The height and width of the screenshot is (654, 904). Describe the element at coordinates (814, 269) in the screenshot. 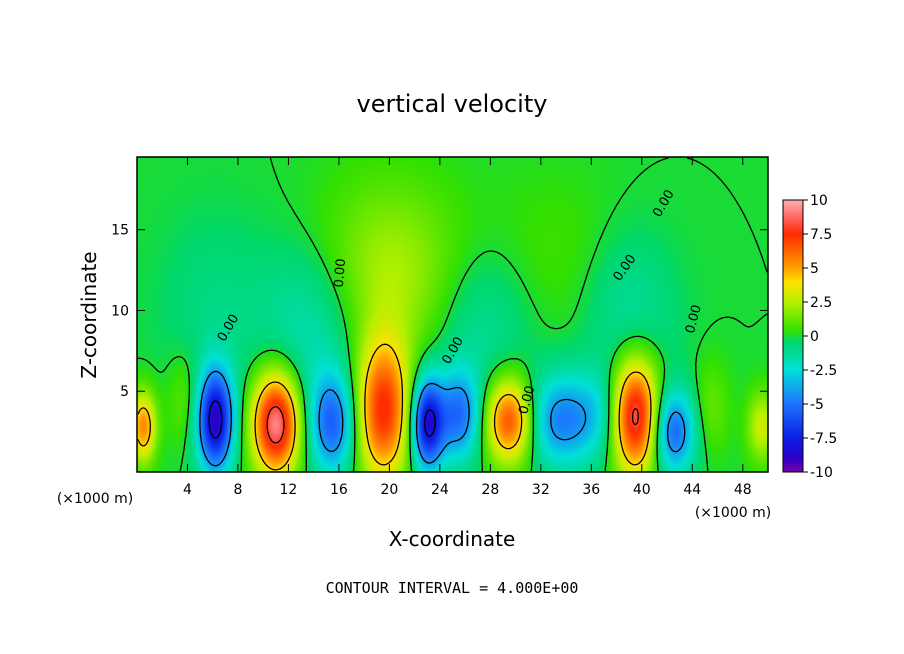

I see `colorbar-tick-label: 5` at that location.